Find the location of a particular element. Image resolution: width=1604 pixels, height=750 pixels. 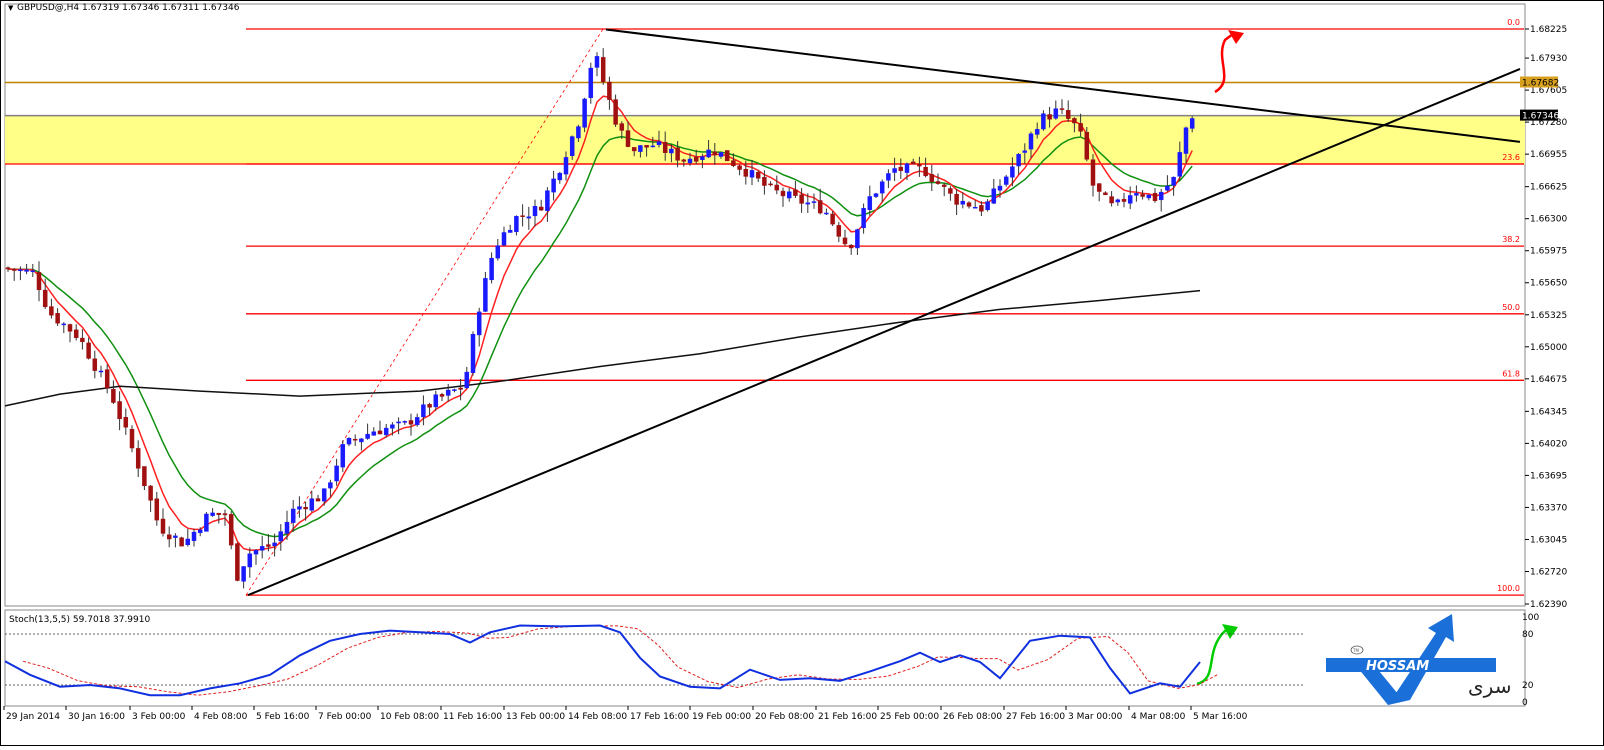

fib-level-label: 0.0 is located at coordinates (1513, 22).